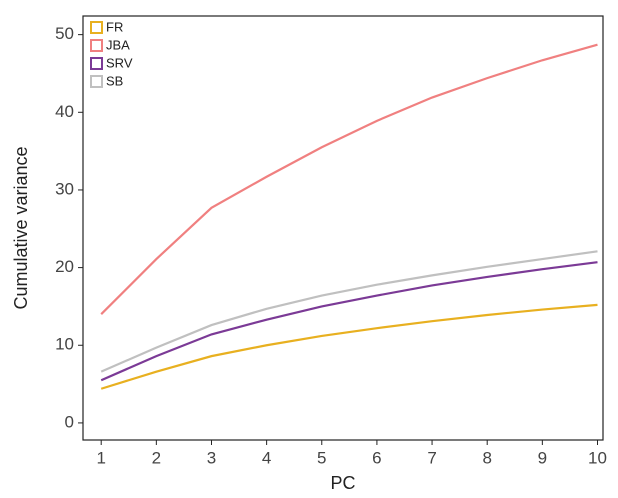 This screenshot has width=618, height=498. What do you see at coordinates (542, 457) in the screenshot?
I see `x-tick-label: 9` at bounding box center [542, 457].